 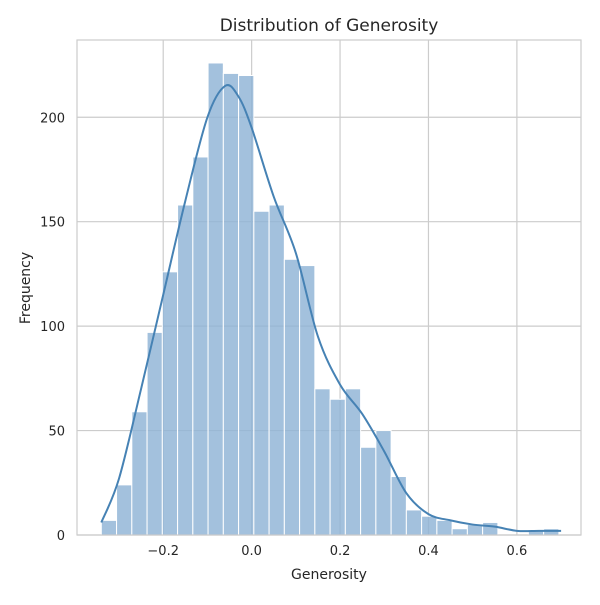 What do you see at coordinates (428, 551) in the screenshot?
I see `x-tick-label: 0.4` at bounding box center [428, 551].